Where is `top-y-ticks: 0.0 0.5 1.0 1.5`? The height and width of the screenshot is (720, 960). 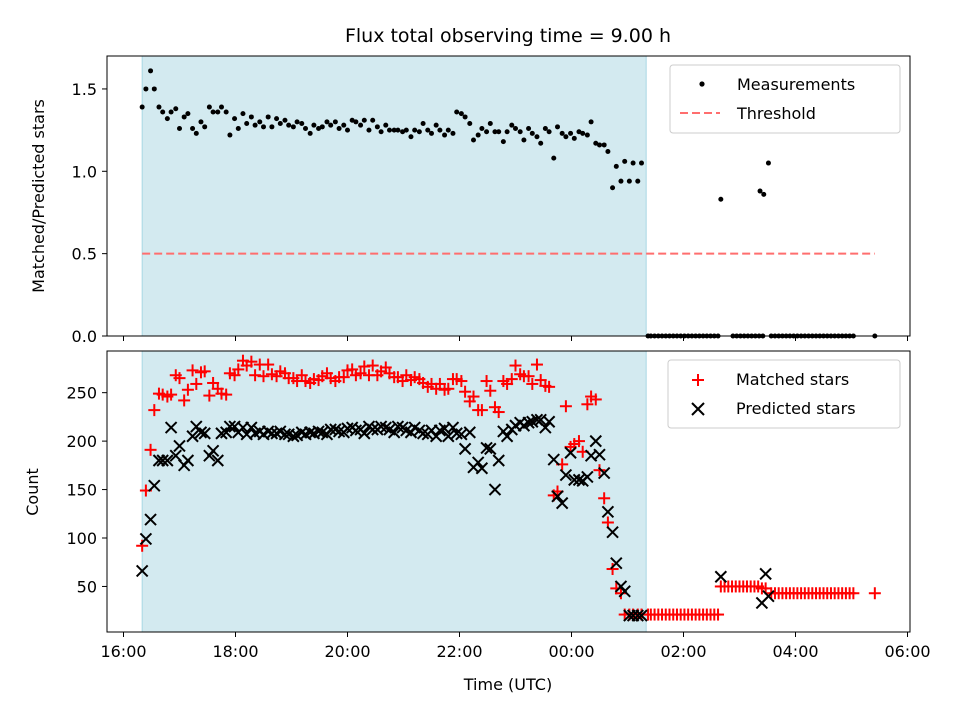 top-y-ticks: 0.0 0.5 1.0 1.5 is located at coordinates (89, 213).